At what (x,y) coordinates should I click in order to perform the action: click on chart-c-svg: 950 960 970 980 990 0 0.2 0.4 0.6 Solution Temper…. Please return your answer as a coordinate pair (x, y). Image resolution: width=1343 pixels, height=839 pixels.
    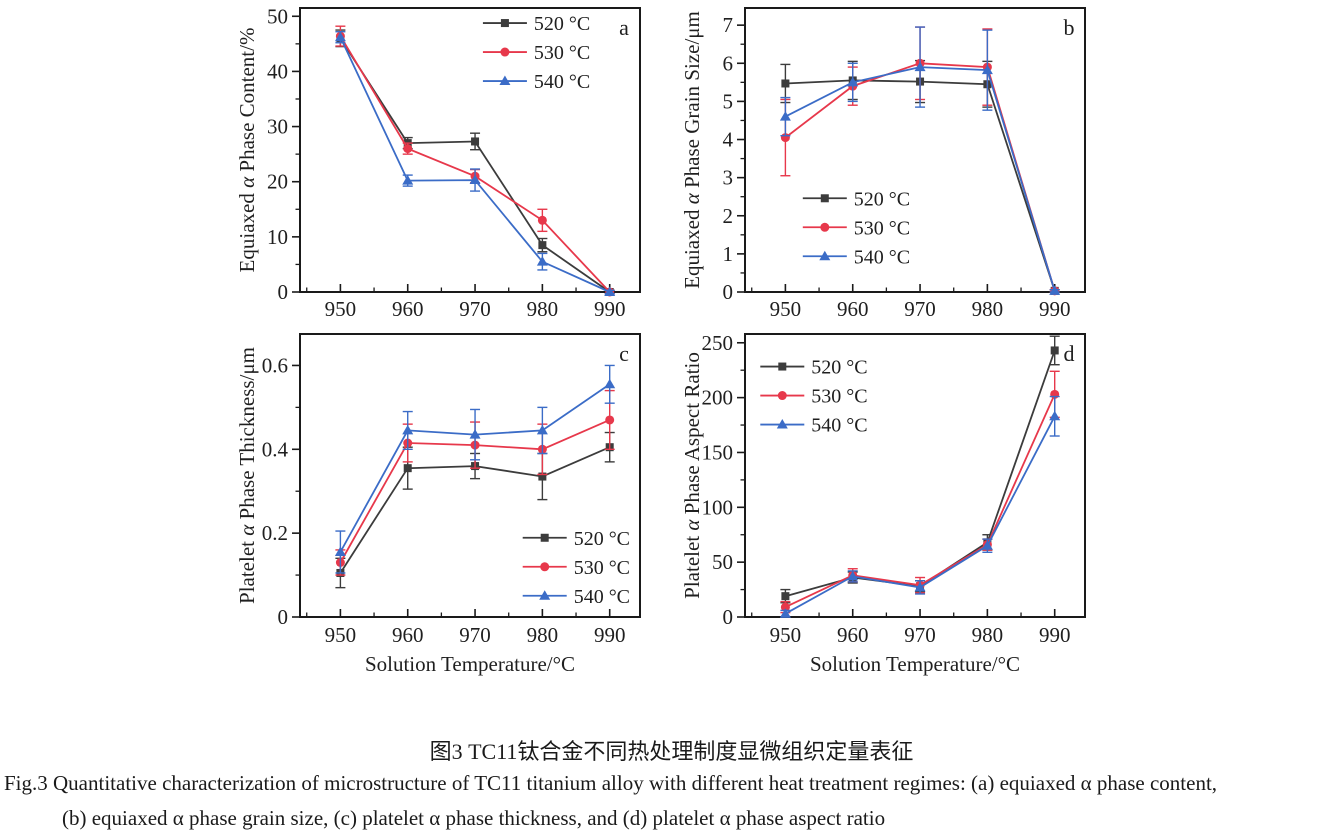
    Looking at the image, I should click on (438, 504).